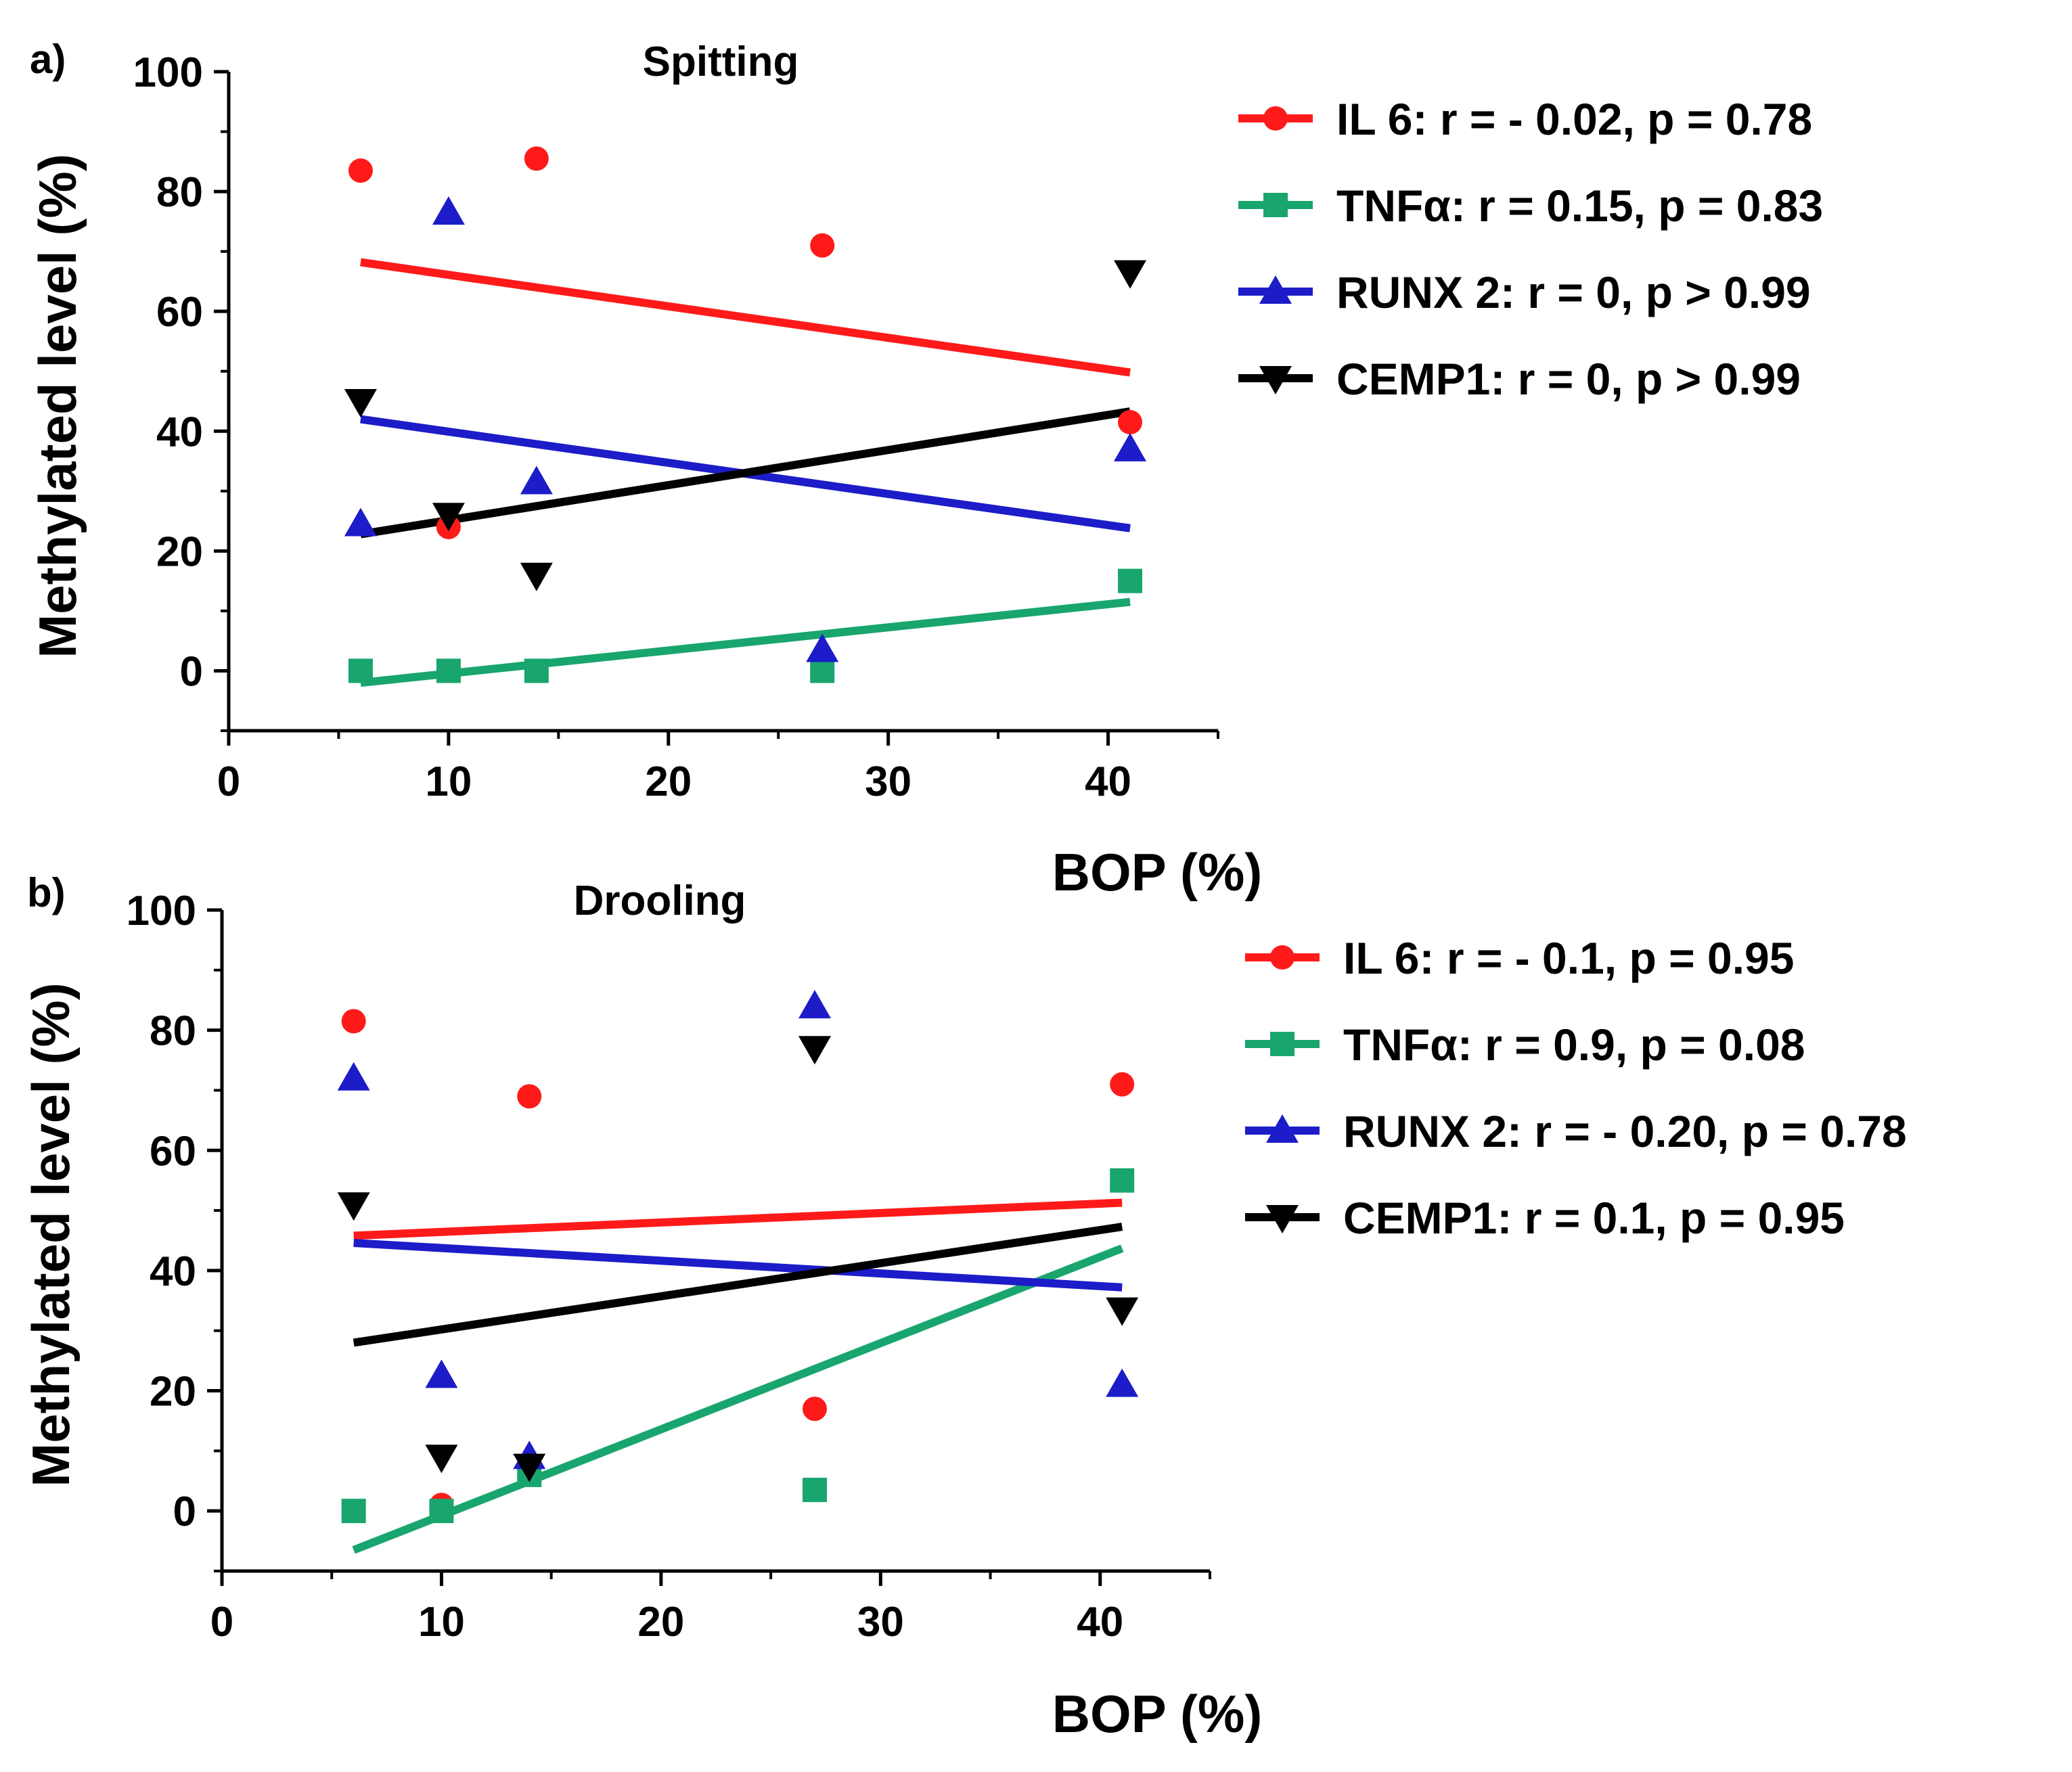 Image resolution: width=2072 pixels, height=1772 pixels. What do you see at coordinates (192, 671) in the screenshot?
I see `y-tick-label: 0` at bounding box center [192, 671].